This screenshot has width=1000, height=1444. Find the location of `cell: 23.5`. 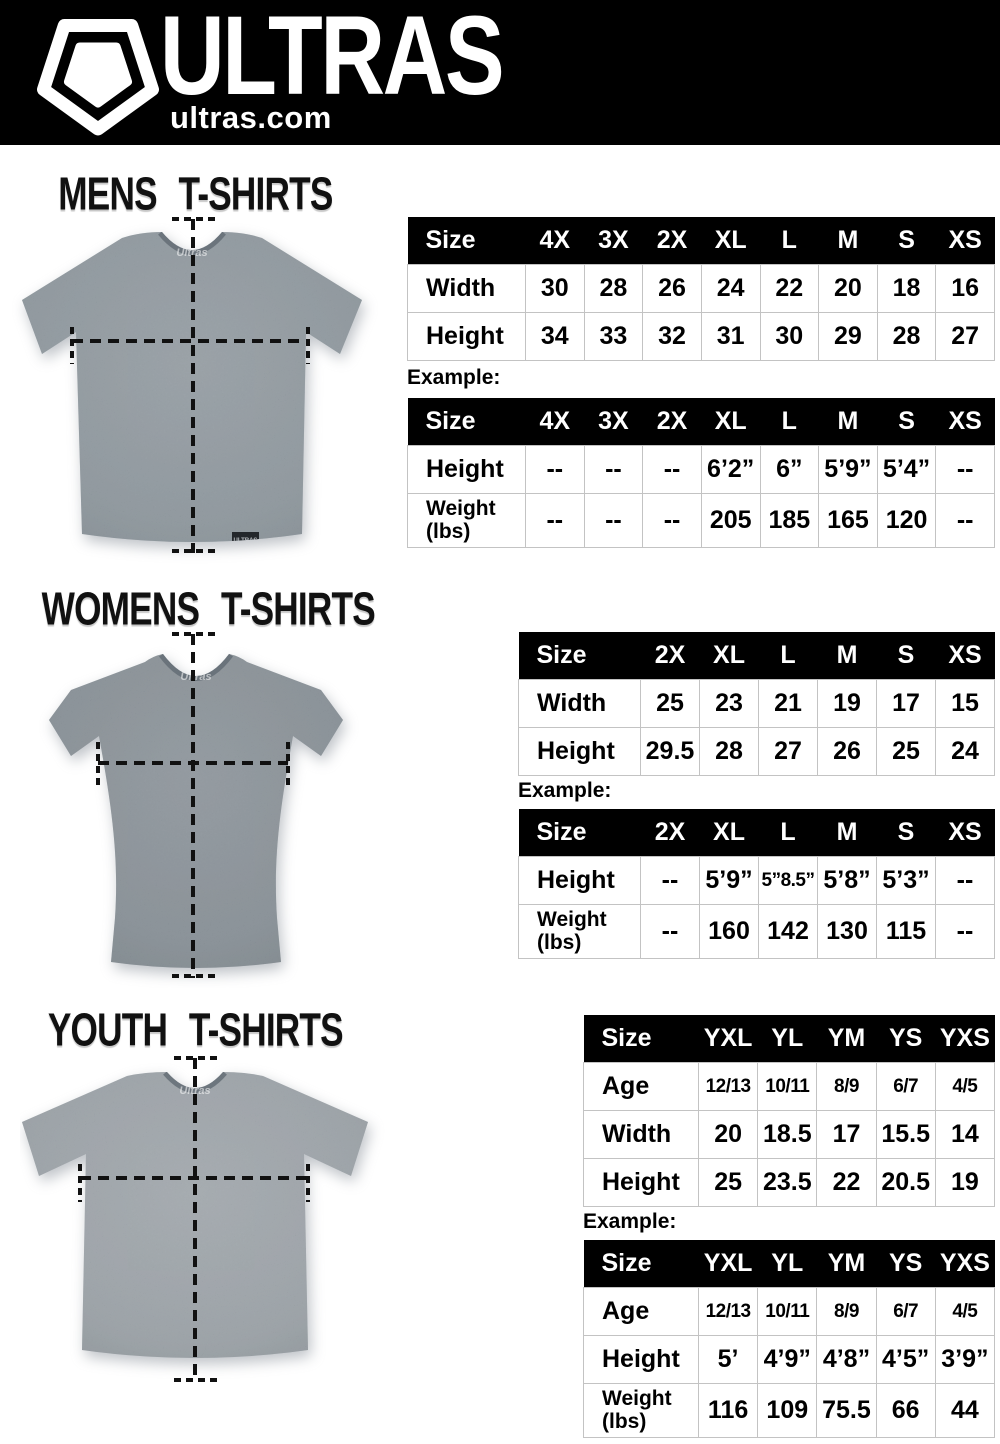

cell: 23.5 is located at coordinates (787, 1182).